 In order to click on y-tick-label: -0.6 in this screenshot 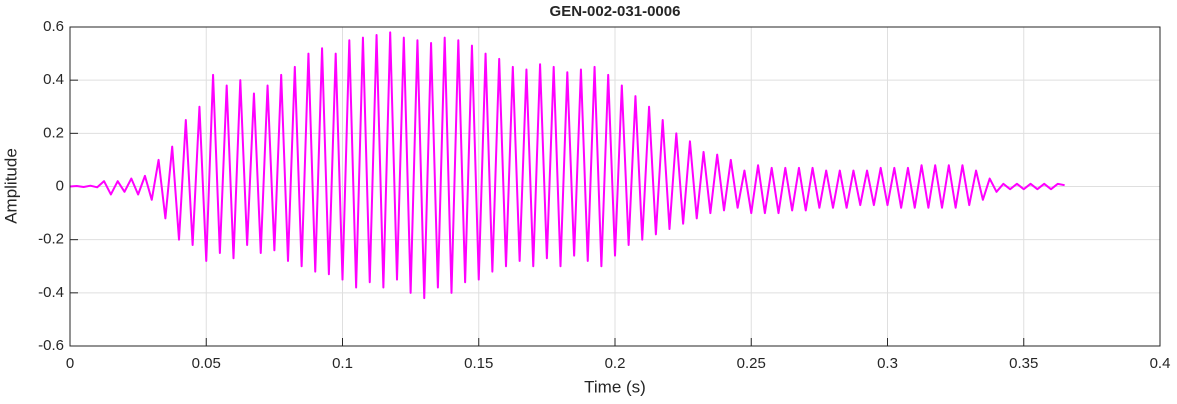, I will do `click(51, 345)`.